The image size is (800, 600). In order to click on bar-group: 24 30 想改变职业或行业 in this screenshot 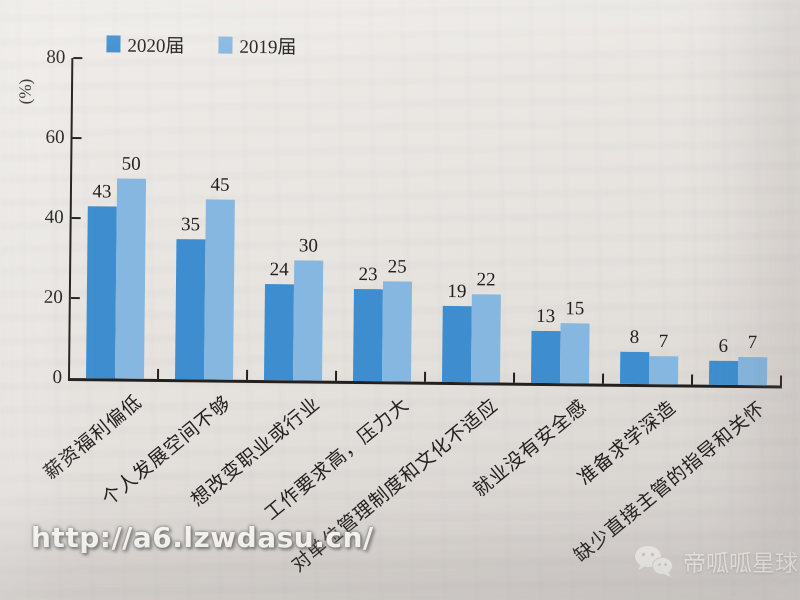, I will do `click(264, 285)`.